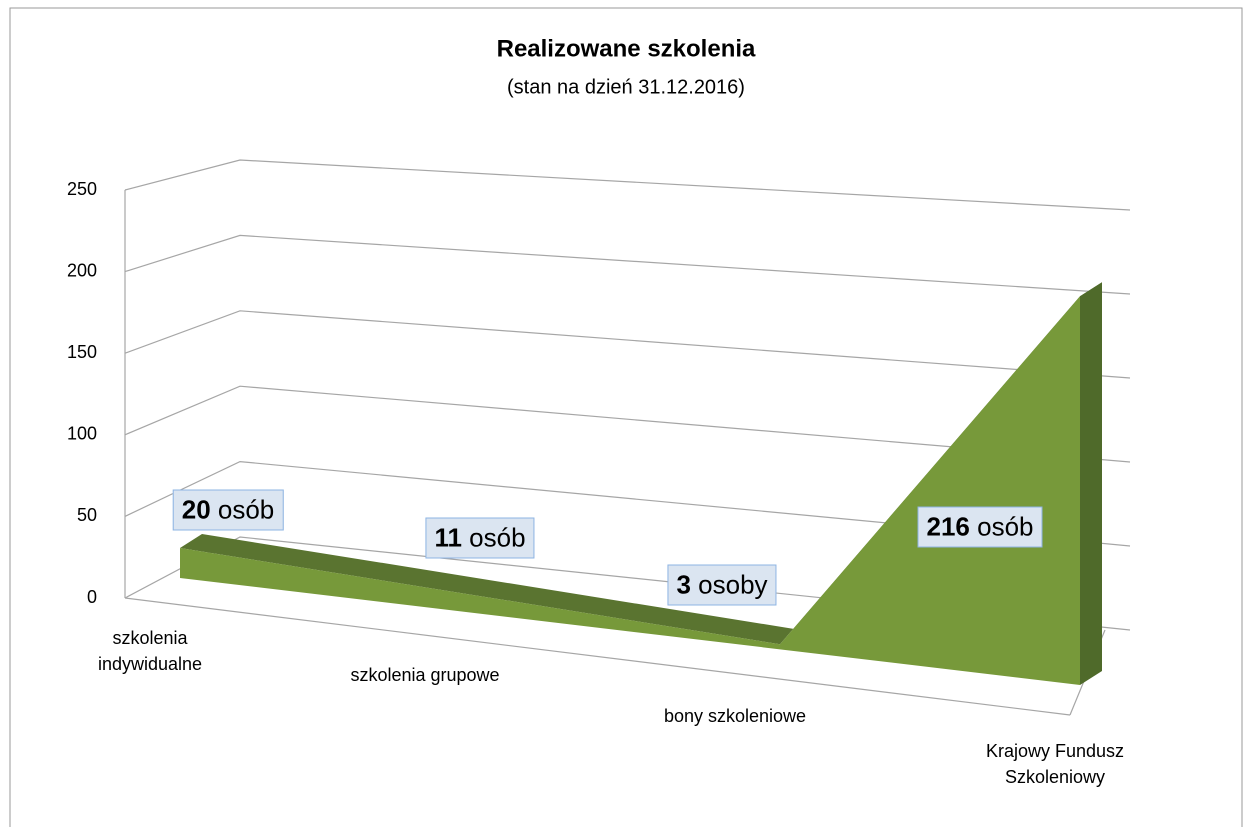 This screenshot has height=827, width=1253. What do you see at coordinates (597, 656) in the screenshot?
I see `axis-line` at bounding box center [597, 656].